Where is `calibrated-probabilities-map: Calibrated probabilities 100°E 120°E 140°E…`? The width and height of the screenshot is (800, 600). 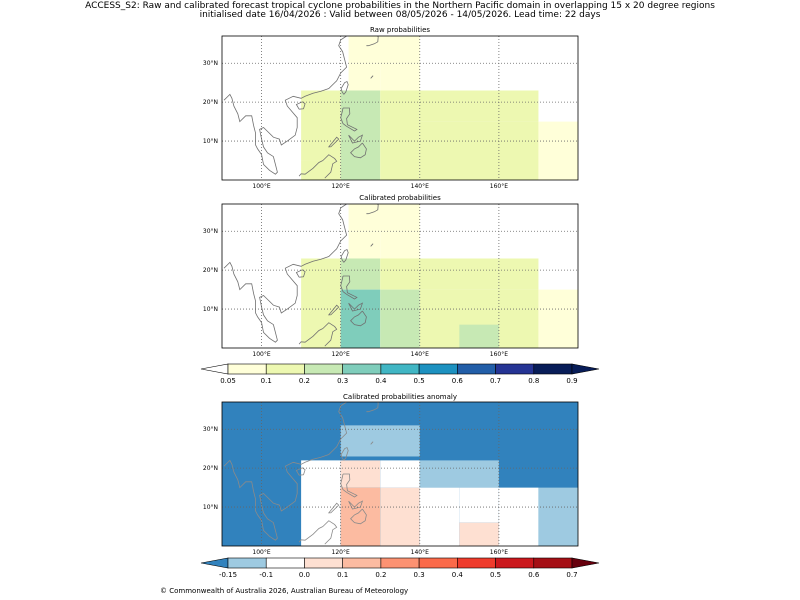 calibrated-probabilities-map: Calibrated probabilities 100°E 120°E 140°E… is located at coordinates (391, 276).